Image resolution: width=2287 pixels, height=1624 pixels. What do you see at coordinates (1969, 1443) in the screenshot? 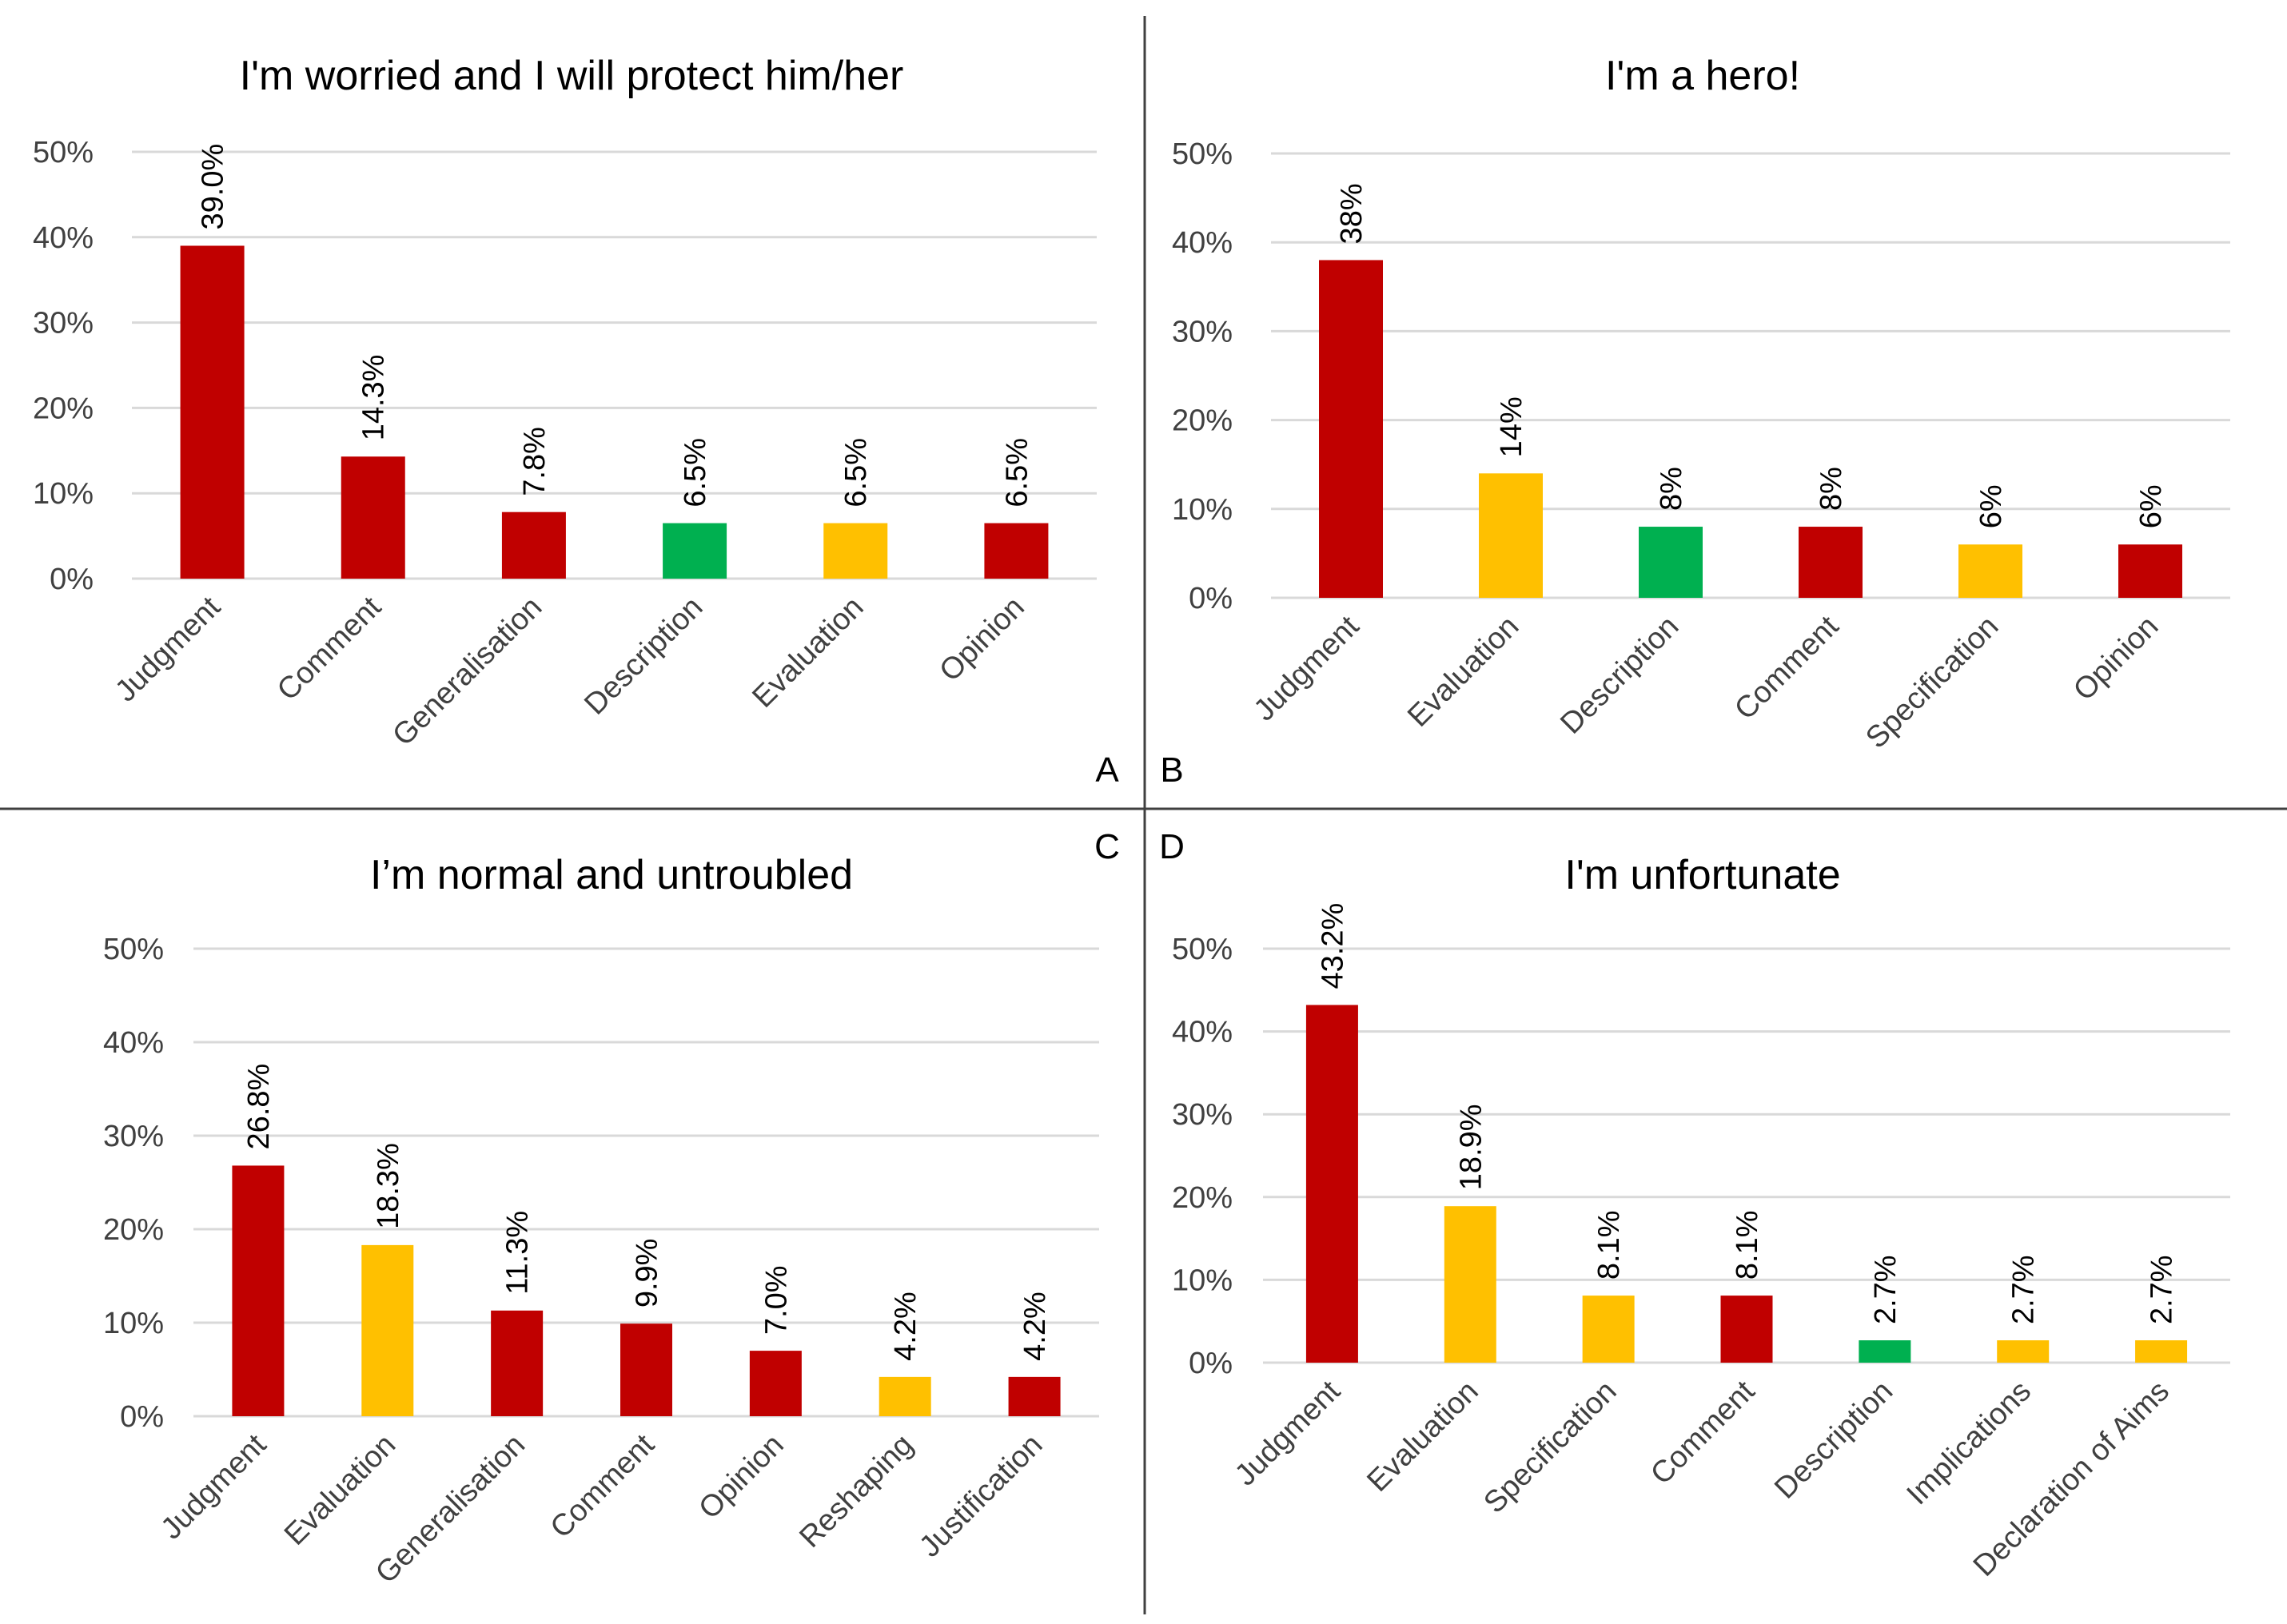
I see `category-label: Implications` at bounding box center [1969, 1443].